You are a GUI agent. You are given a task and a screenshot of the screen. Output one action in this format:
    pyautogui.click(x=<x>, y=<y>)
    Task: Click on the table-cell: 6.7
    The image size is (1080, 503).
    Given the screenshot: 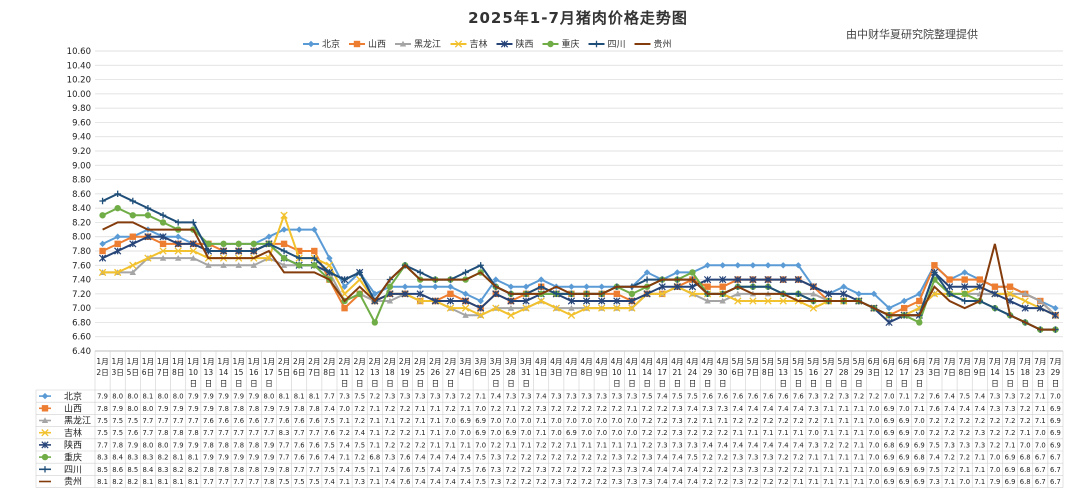 What is the action you would take?
    pyautogui.click(x=1040, y=458)
    